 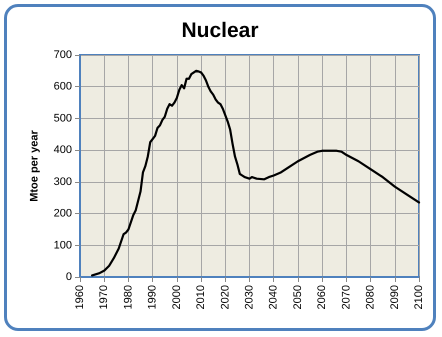 What do you see at coordinates (63, 182) in the screenshot?
I see `y-tick-label: 300` at bounding box center [63, 182].